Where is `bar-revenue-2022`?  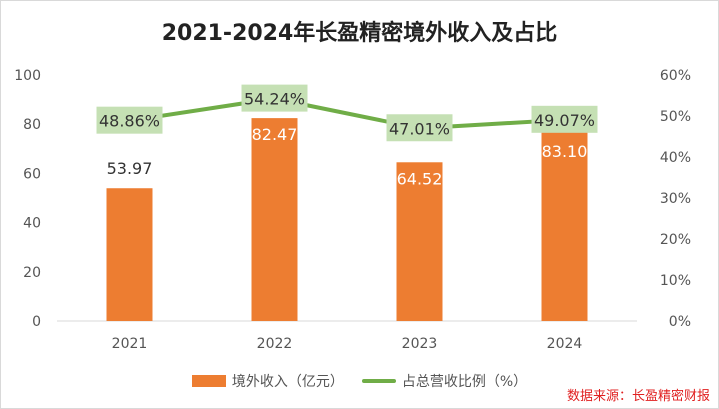 bar-revenue-2022 is located at coordinates (274, 219).